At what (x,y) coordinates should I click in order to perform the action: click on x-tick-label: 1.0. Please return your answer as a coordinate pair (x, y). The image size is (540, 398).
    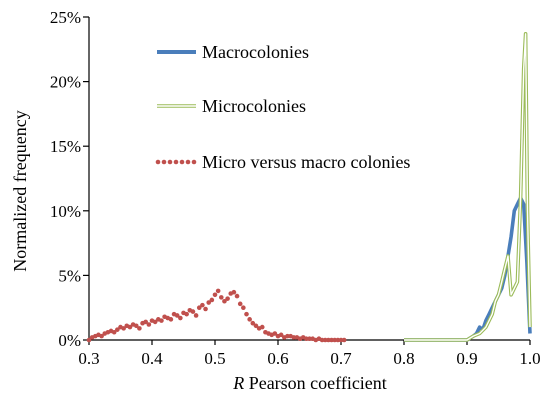
    Looking at the image, I should click on (529, 358).